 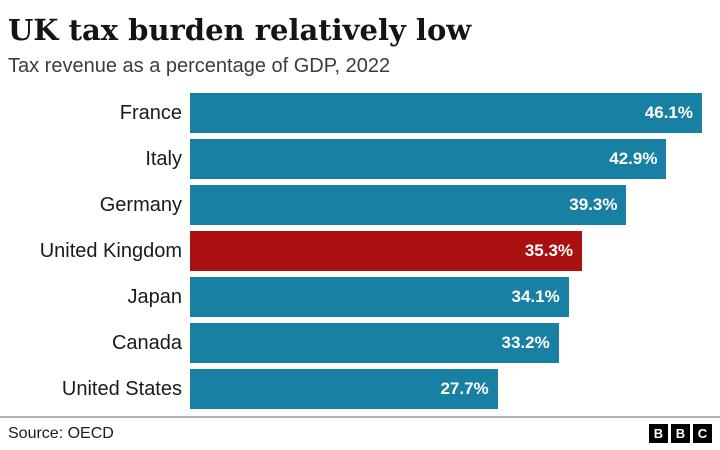 I want to click on value-label: 39.3%, so click(x=593, y=205).